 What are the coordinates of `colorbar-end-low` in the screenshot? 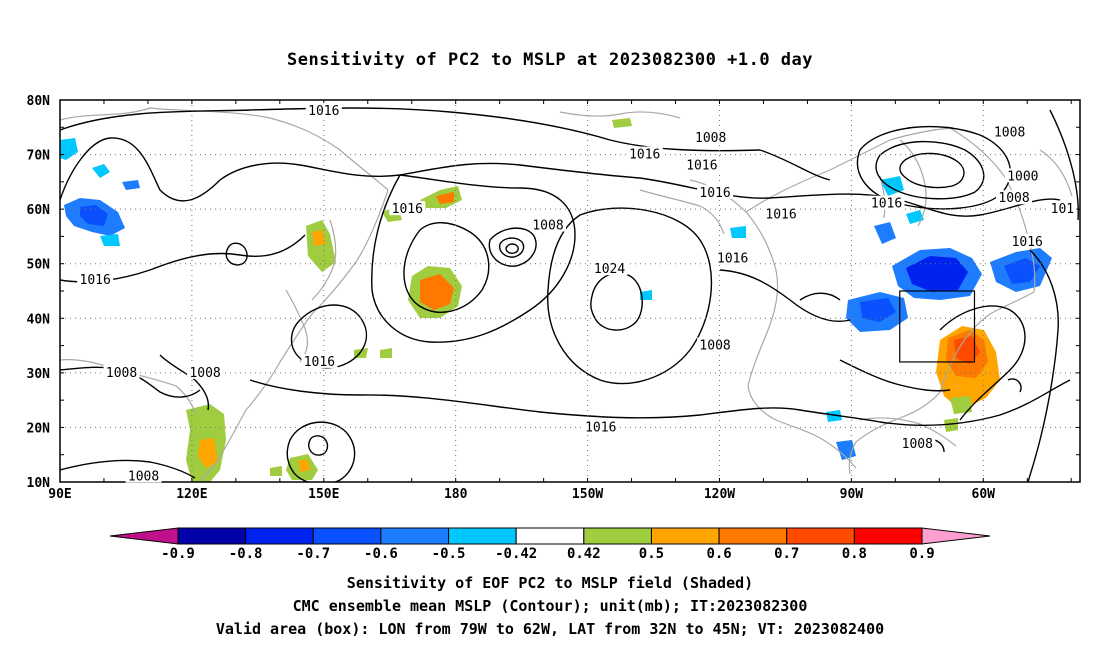 It's located at (144, 536).